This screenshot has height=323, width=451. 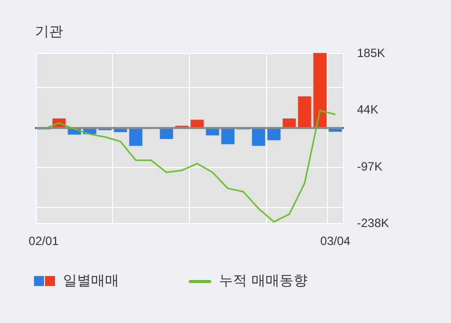 What do you see at coordinates (373, 223) in the screenshot?
I see `y-tick-label: -238K` at bounding box center [373, 223].